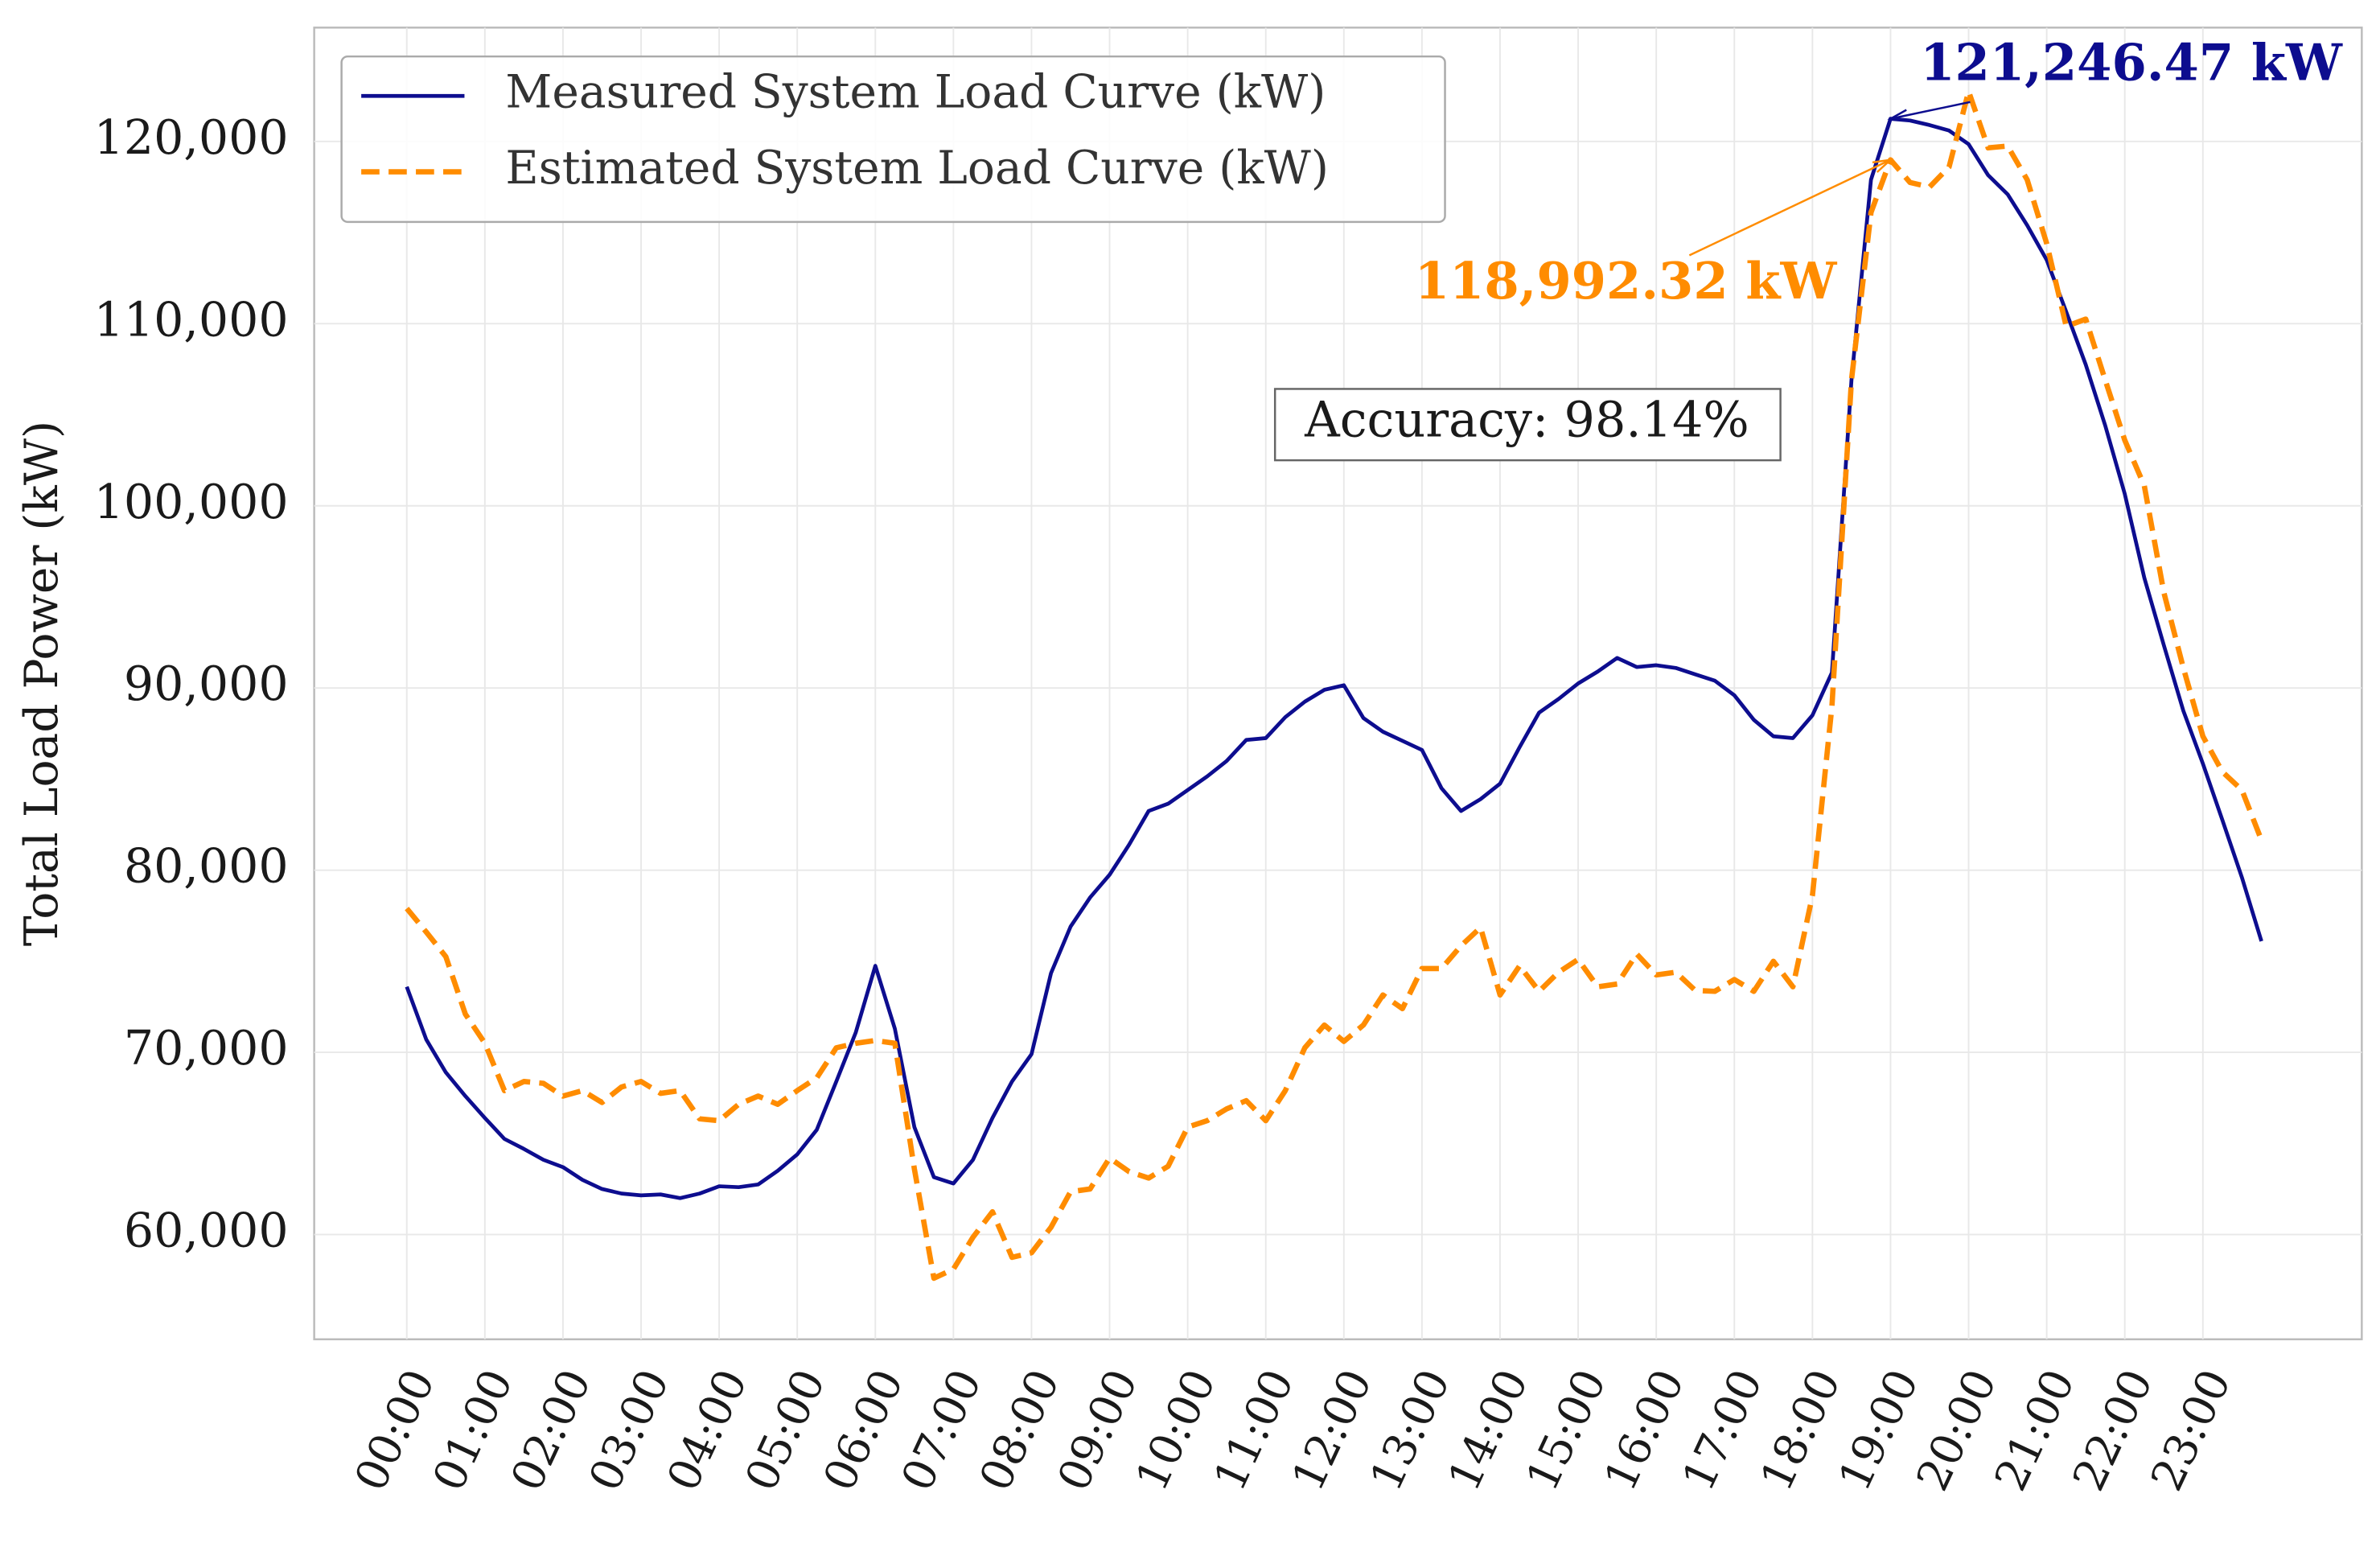  What do you see at coordinates (917, 168) in the screenshot?
I see `legend-label: Estimated System Load Curve (kW)` at bounding box center [917, 168].